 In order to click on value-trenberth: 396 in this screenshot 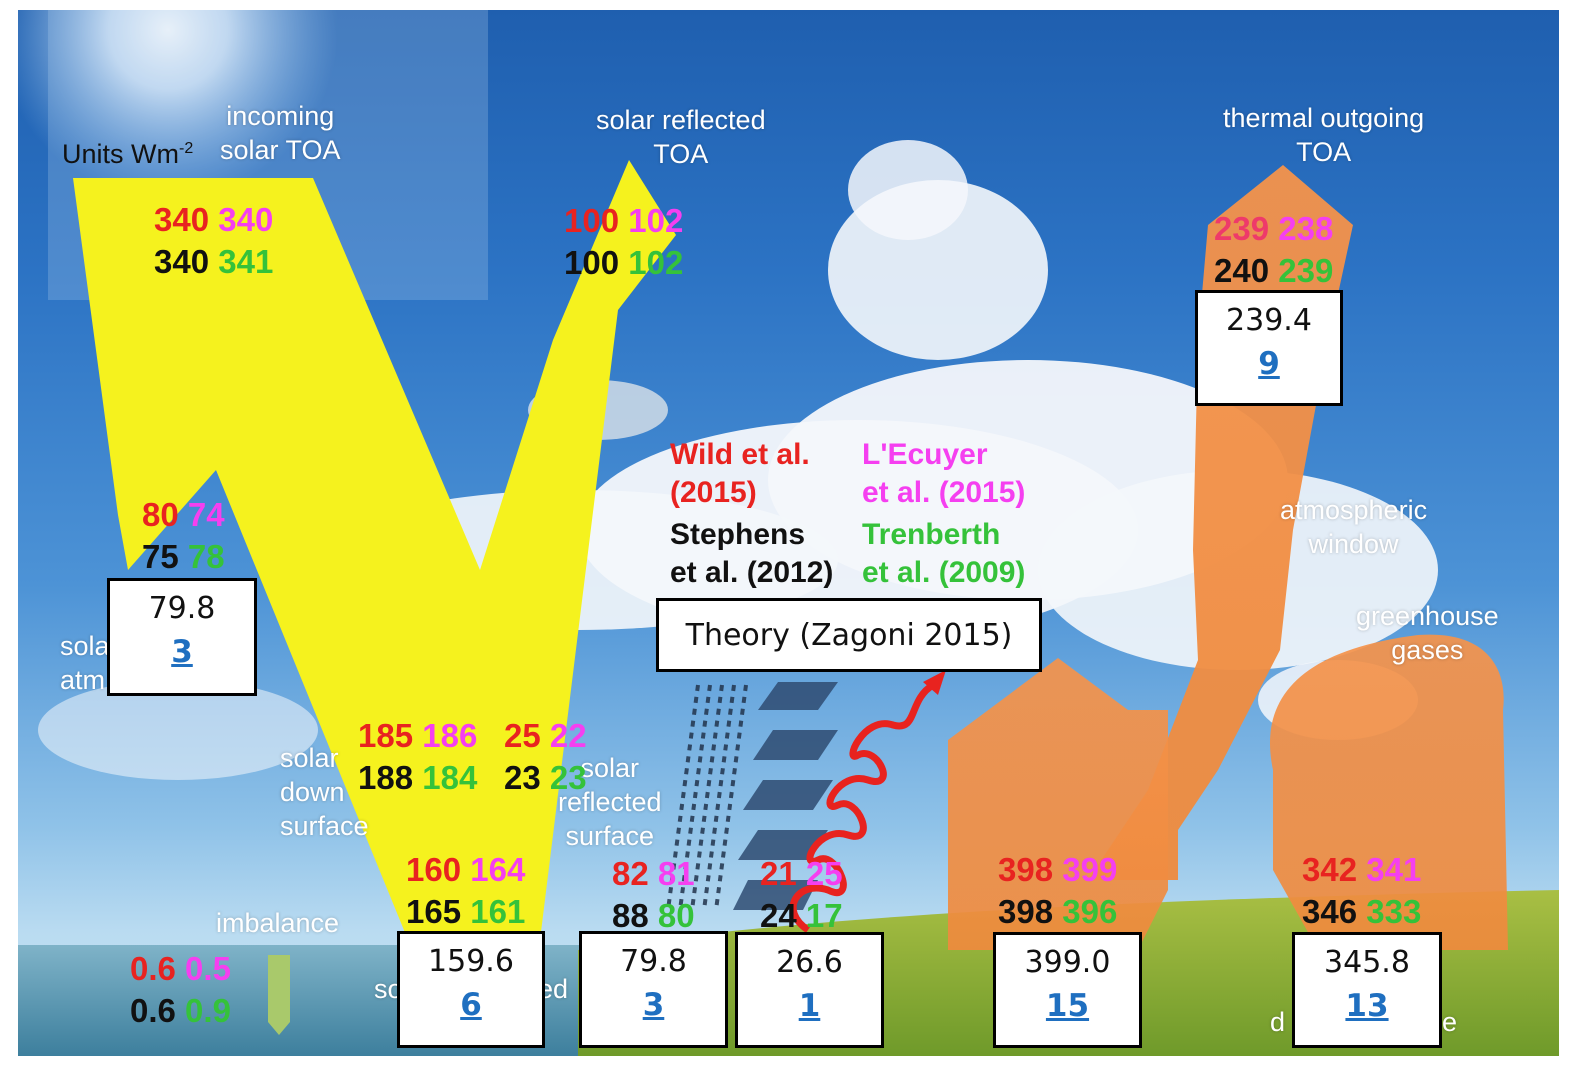, I will do `click(1090, 911)`.